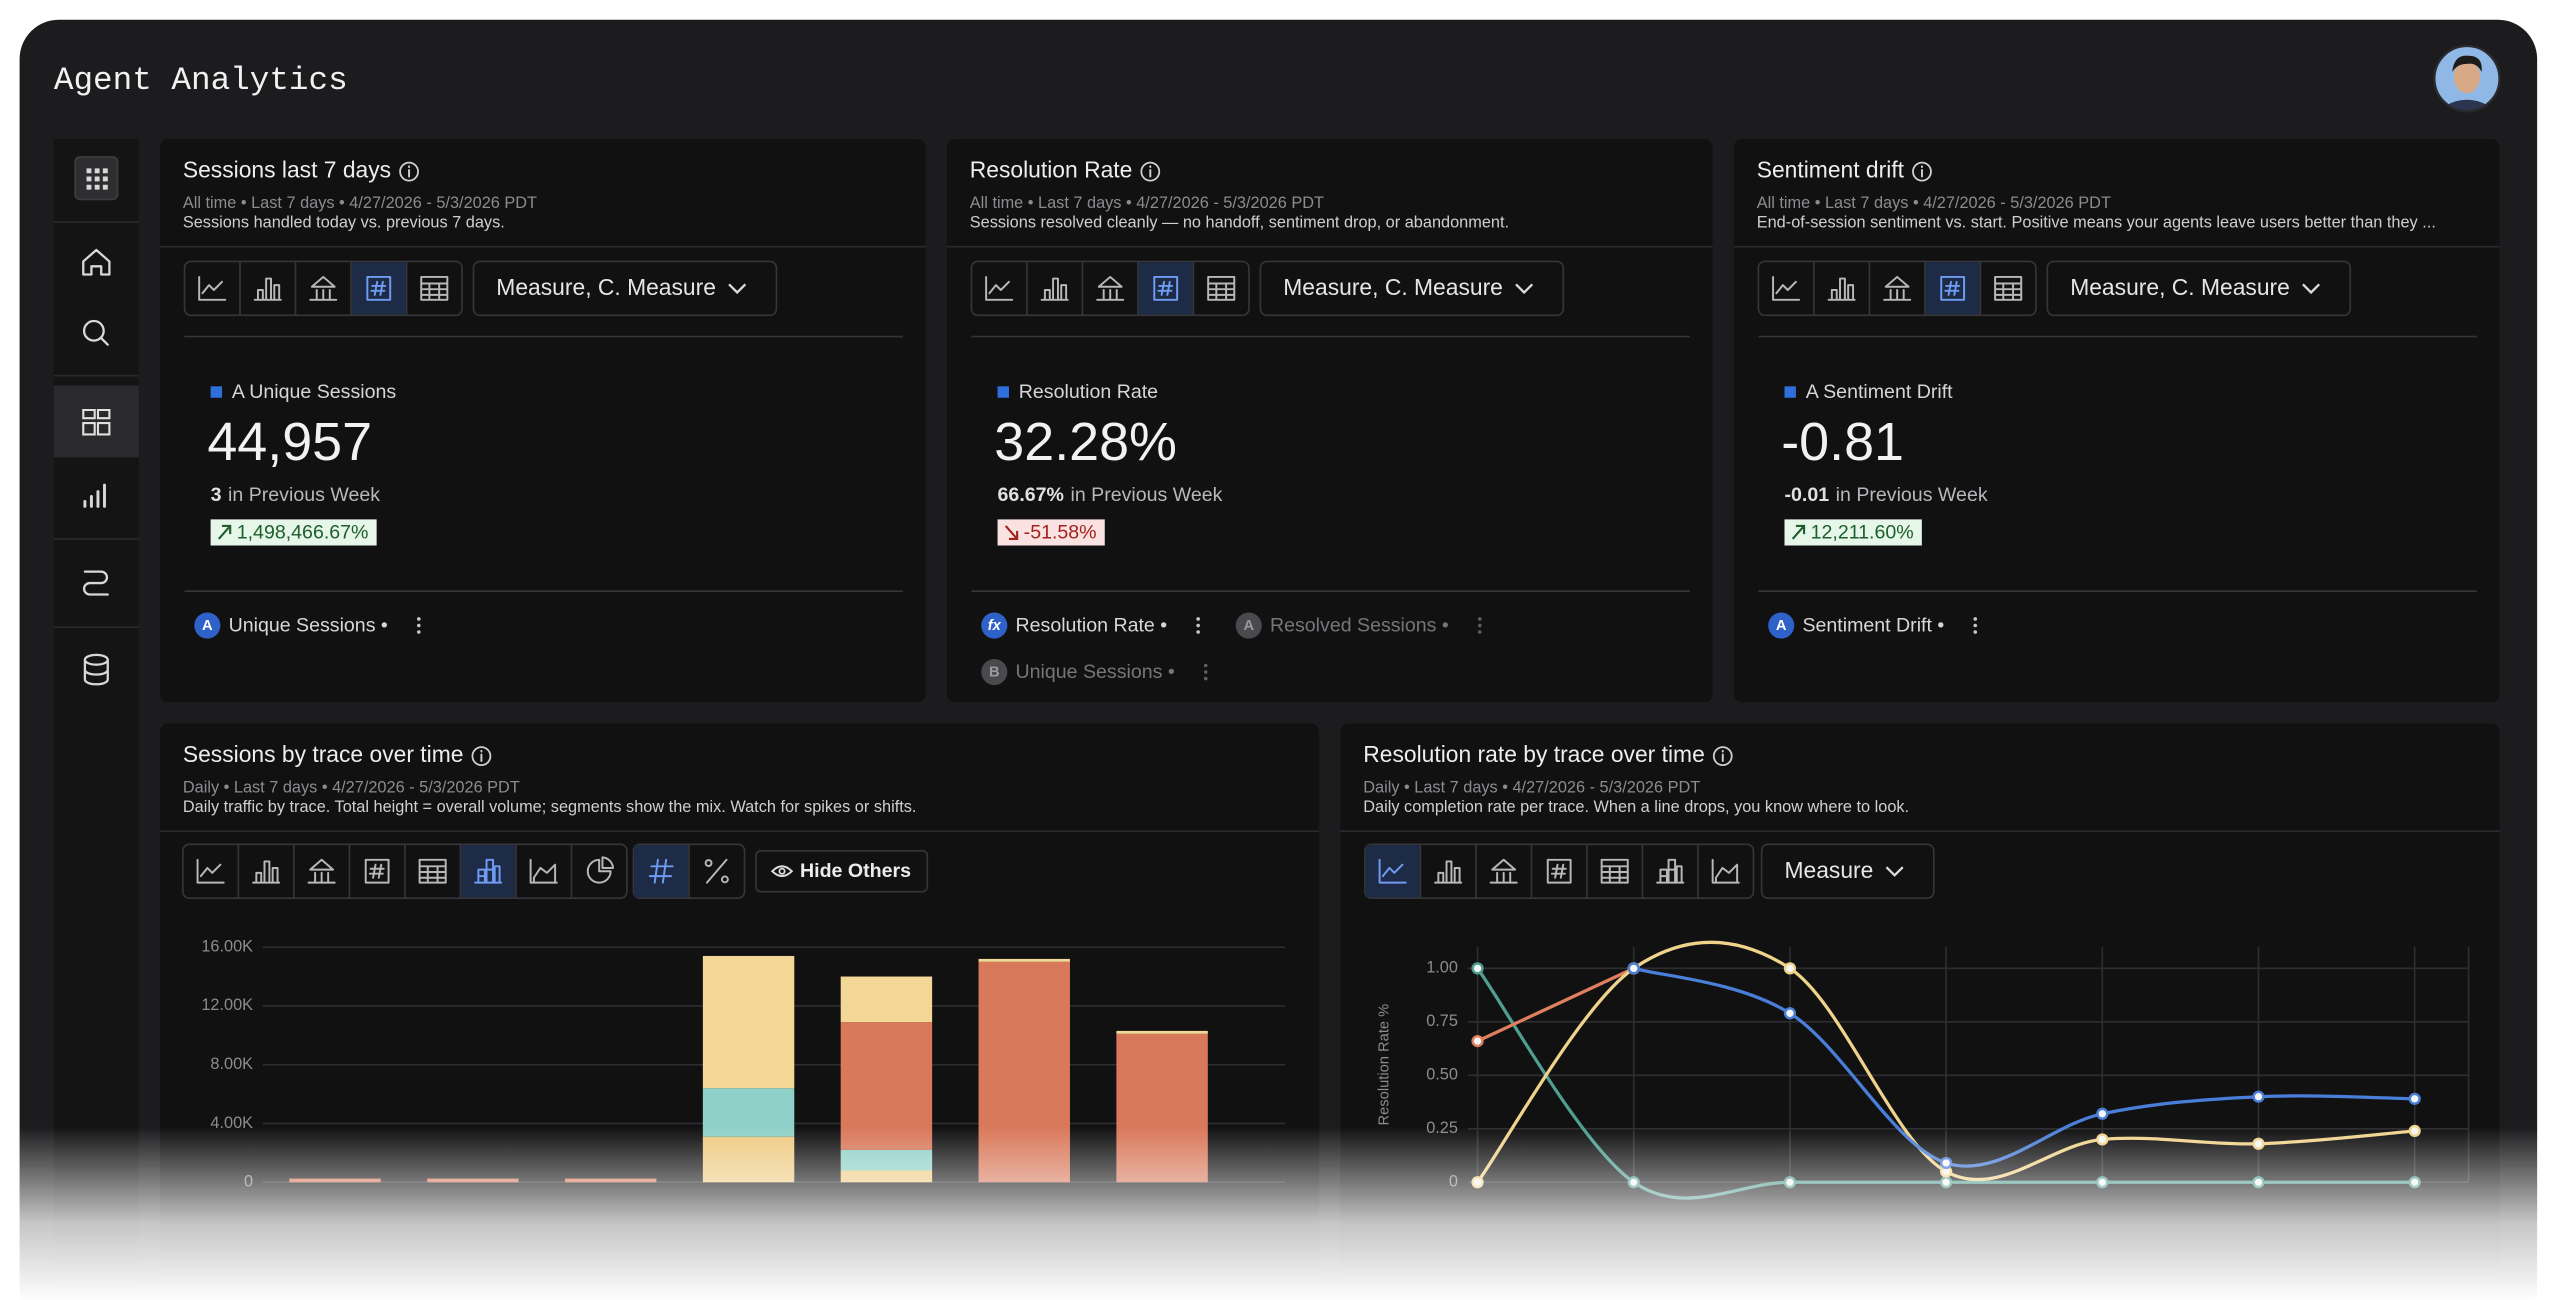 The height and width of the screenshot is (1300, 2560). I want to click on nav-dashboards, so click(96, 421).